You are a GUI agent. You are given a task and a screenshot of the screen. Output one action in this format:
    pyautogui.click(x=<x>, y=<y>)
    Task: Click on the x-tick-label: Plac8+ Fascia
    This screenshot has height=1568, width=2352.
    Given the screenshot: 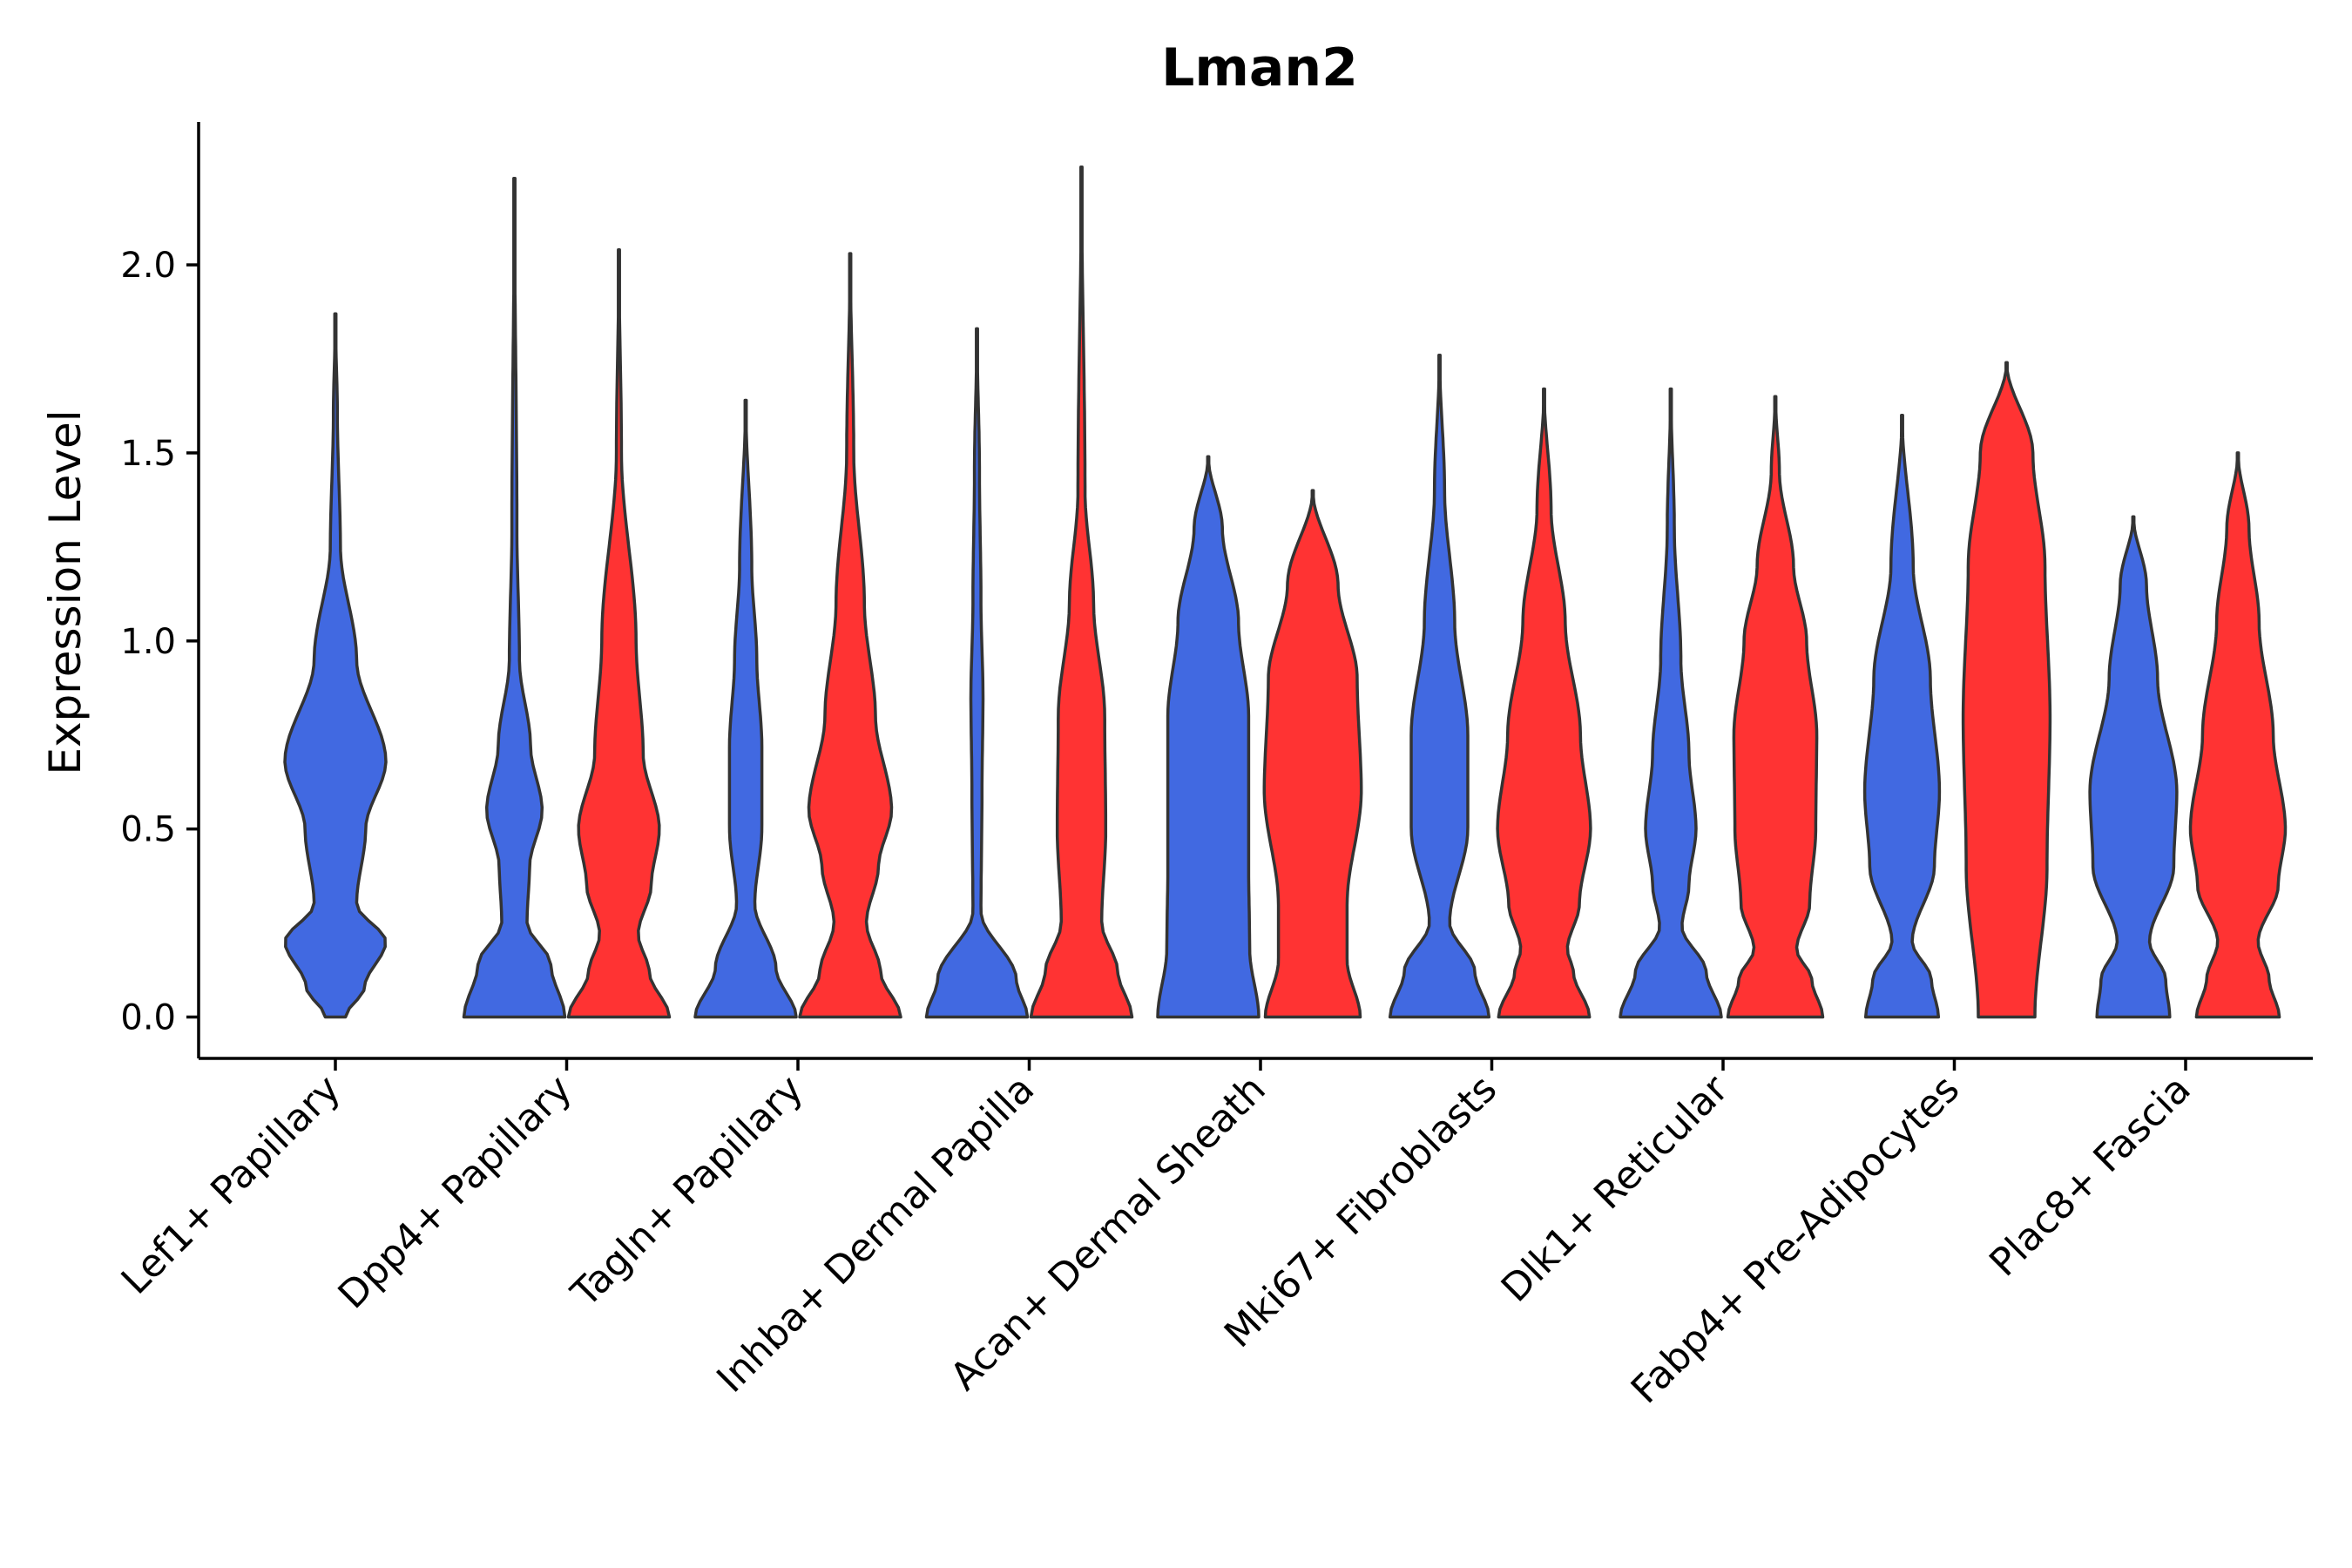 What is the action you would take?
    pyautogui.click(x=2090, y=1176)
    